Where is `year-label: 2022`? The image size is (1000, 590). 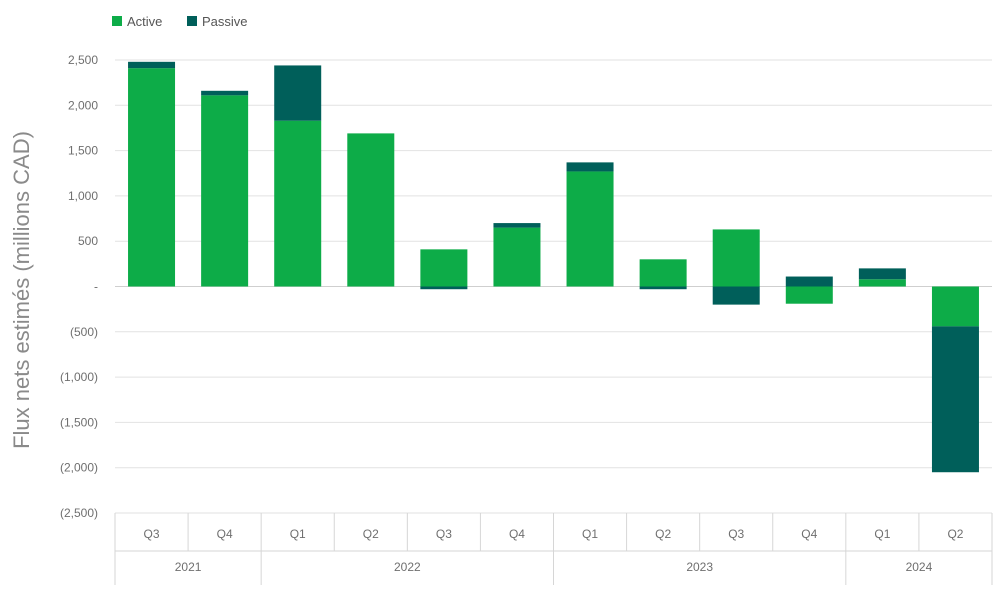 year-label: 2022 is located at coordinates (407, 567).